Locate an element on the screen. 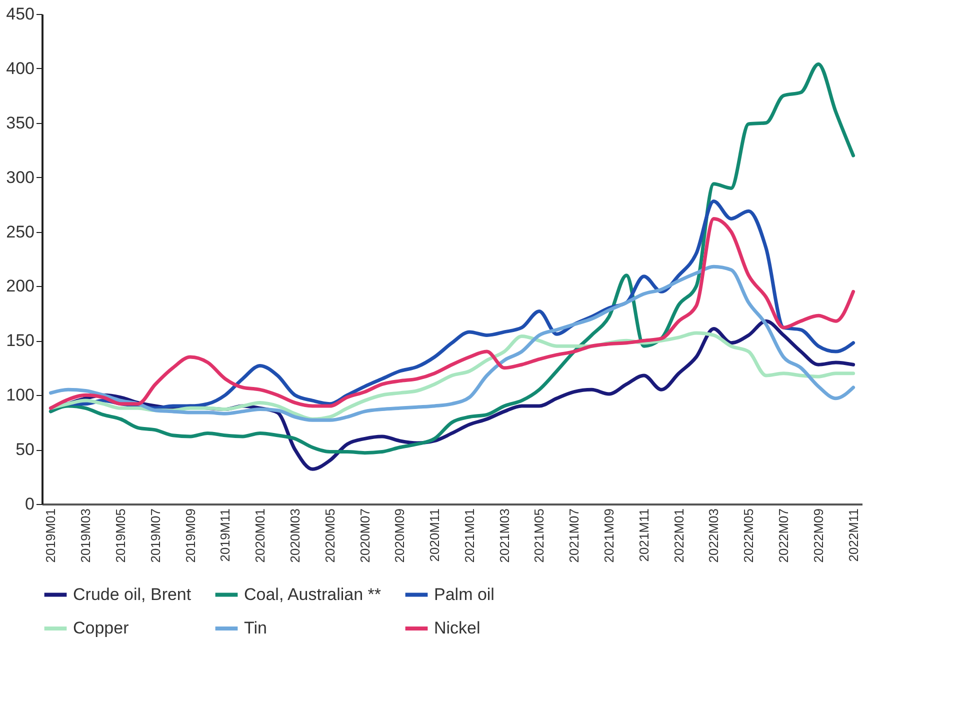 The image size is (954, 713). x-tick-label: 2022M11 is located at coordinates (853, 535).